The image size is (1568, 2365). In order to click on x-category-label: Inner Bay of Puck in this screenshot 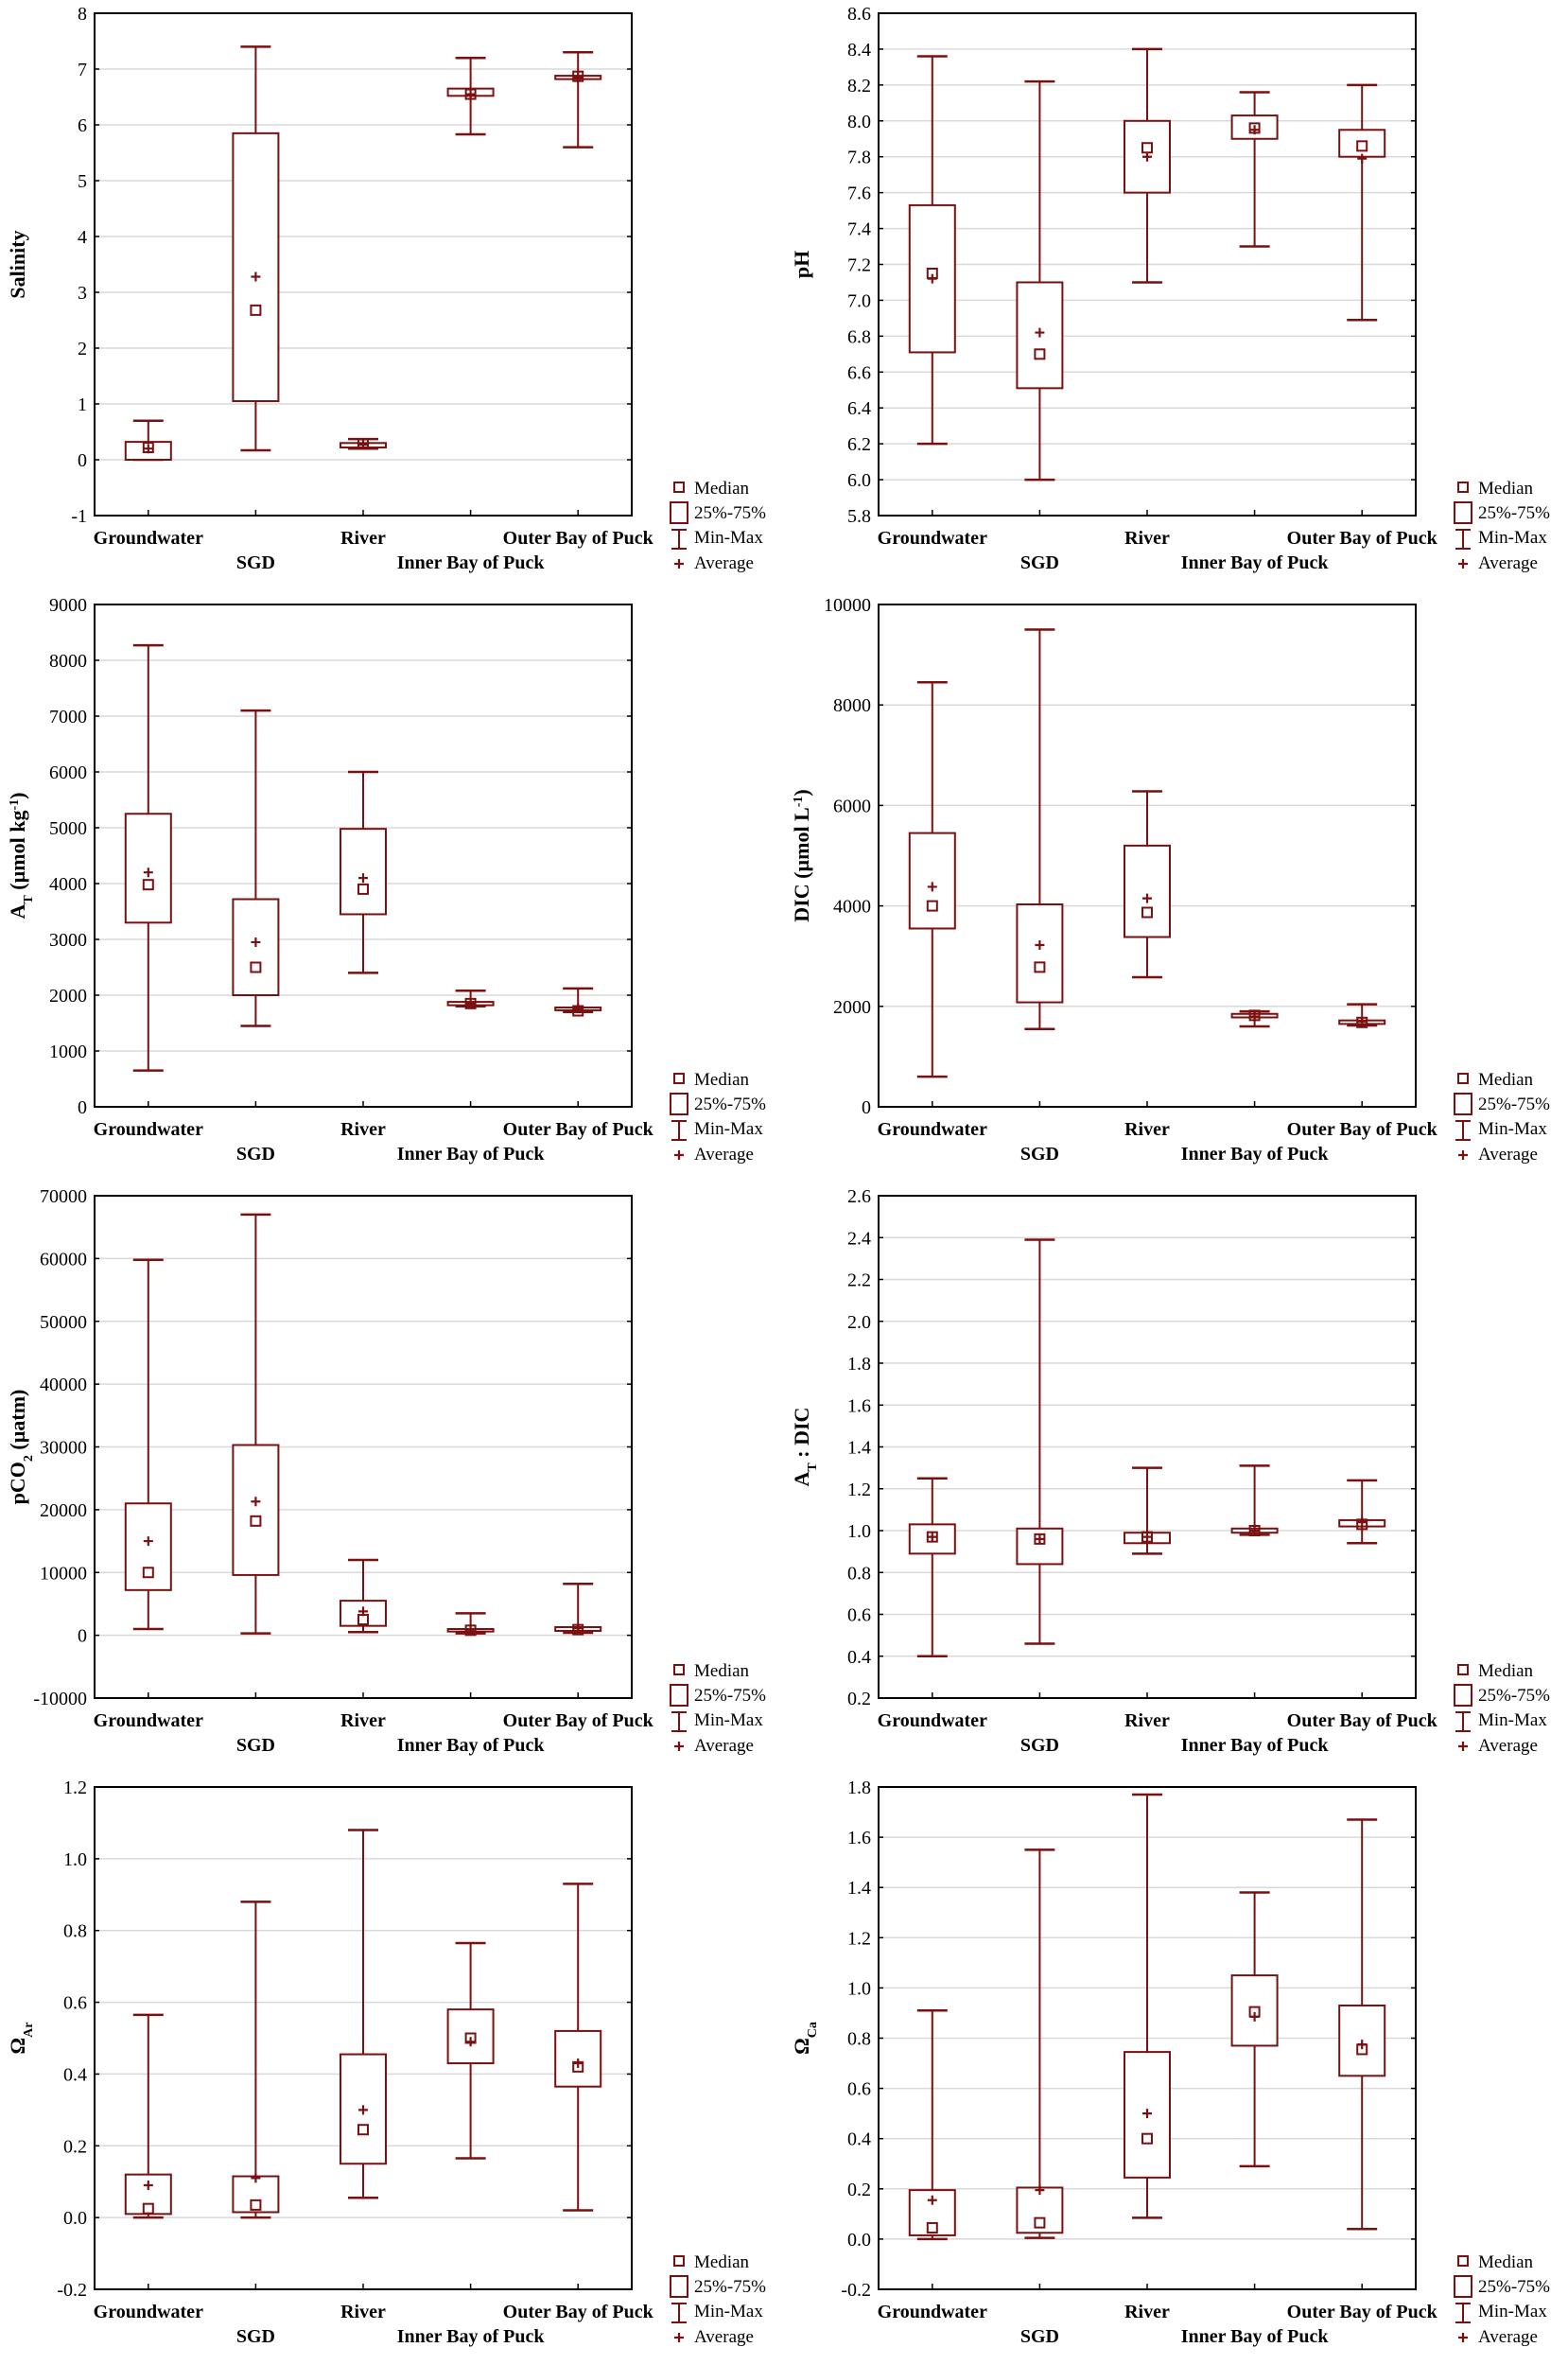, I will do `click(471, 2336)`.